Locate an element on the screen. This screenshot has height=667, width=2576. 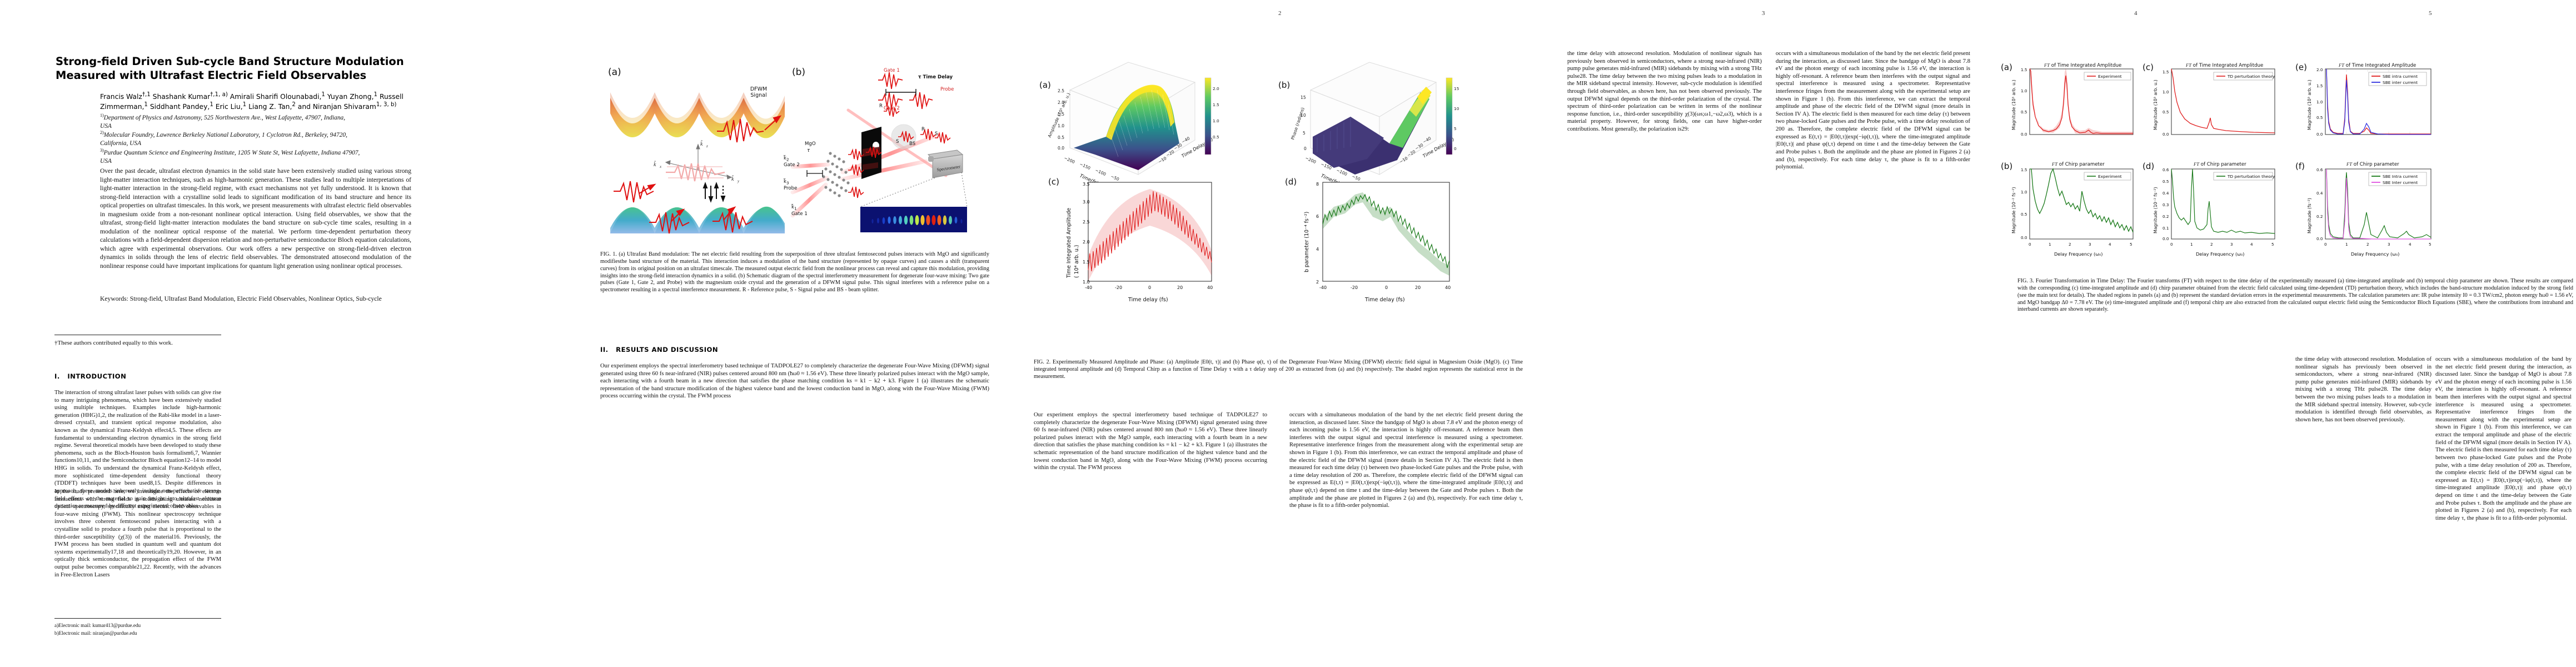
figure-2: (a) is located at coordinates (1278, 194).